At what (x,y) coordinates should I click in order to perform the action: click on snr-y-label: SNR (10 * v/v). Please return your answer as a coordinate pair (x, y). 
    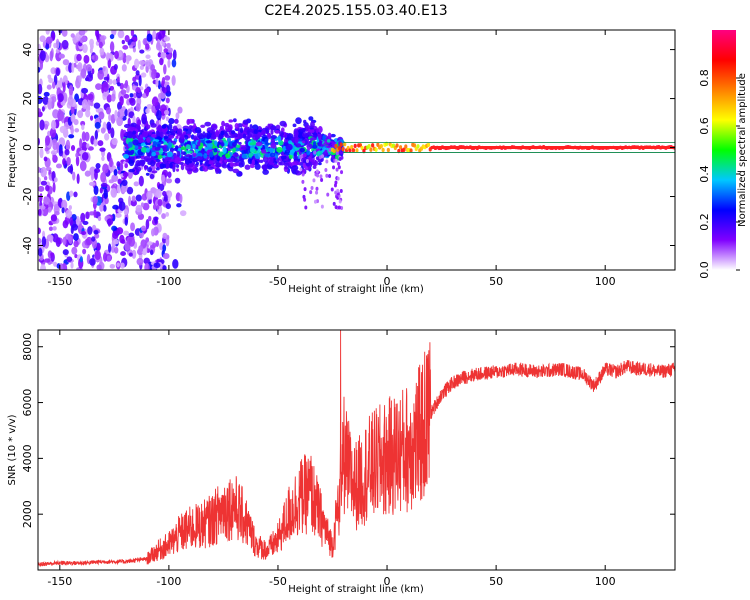
    Looking at the image, I should click on (12, 449).